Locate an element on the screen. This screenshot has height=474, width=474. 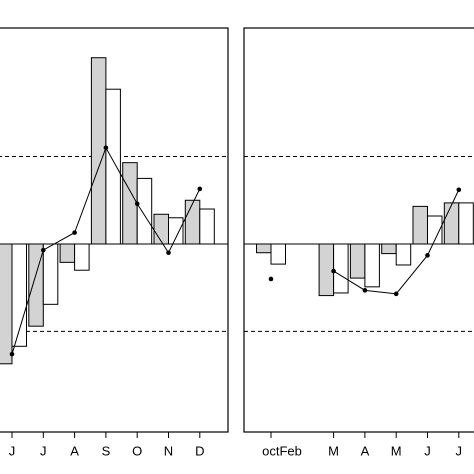
x-tick-label: D is located at coordinates (199, 450).